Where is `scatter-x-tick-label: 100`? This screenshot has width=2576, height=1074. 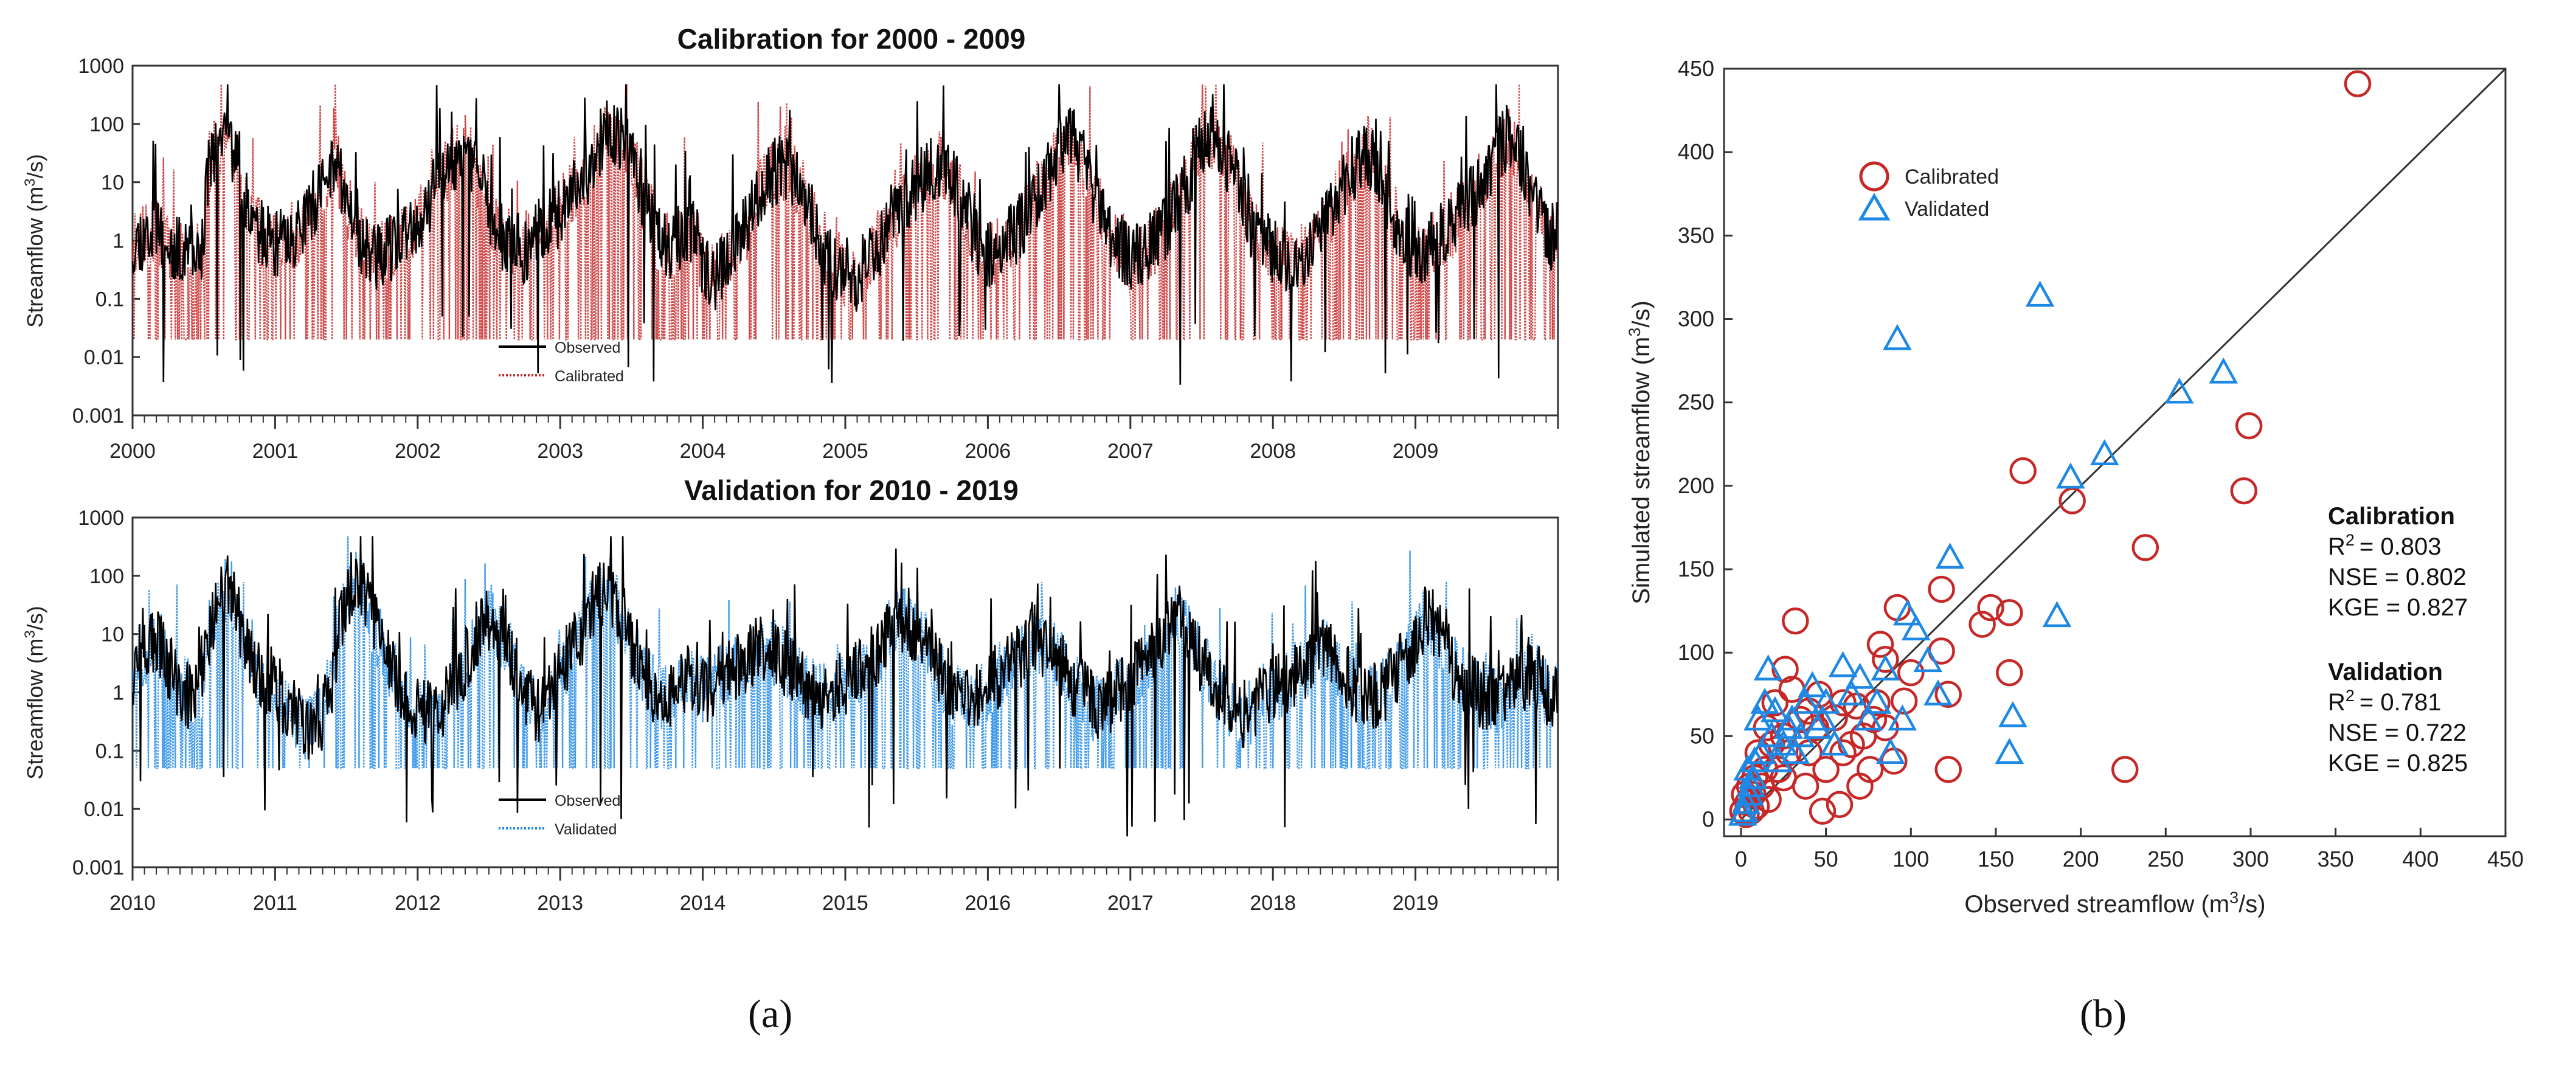 scatter-x-tick-label: 100 is located at coordinates (1910, 859).